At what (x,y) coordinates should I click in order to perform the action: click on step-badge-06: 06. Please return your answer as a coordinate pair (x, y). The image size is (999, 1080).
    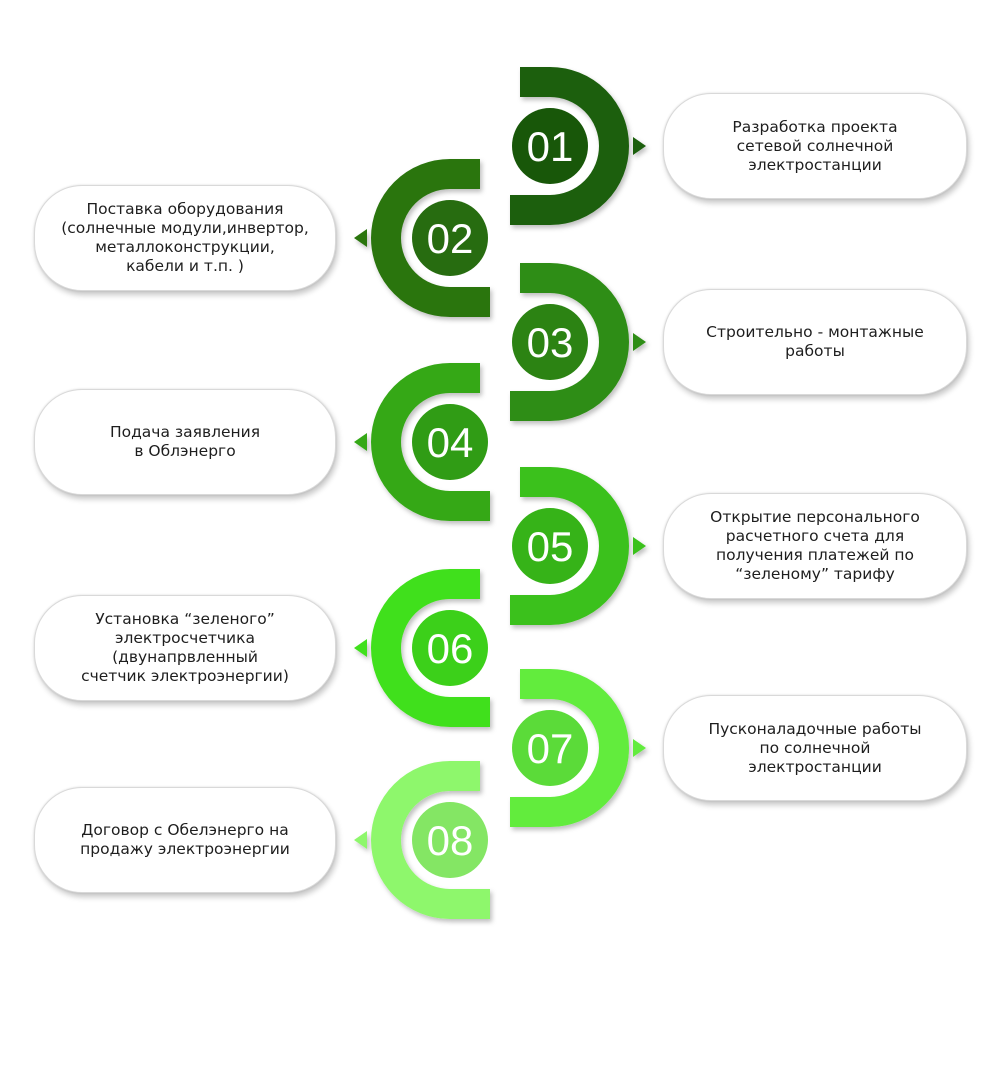
    Looking at the image, I should click on (450, 648).